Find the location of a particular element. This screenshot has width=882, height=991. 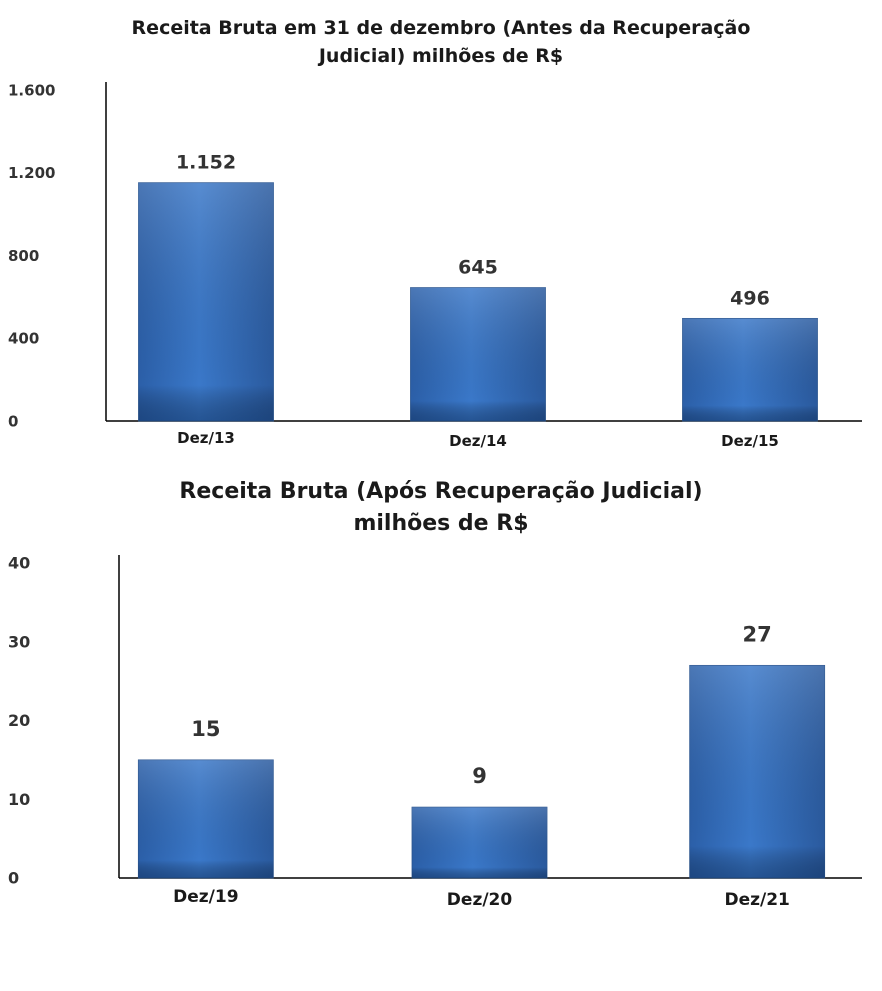

y-tick-label: 10 is located at coordinates (19, 799).